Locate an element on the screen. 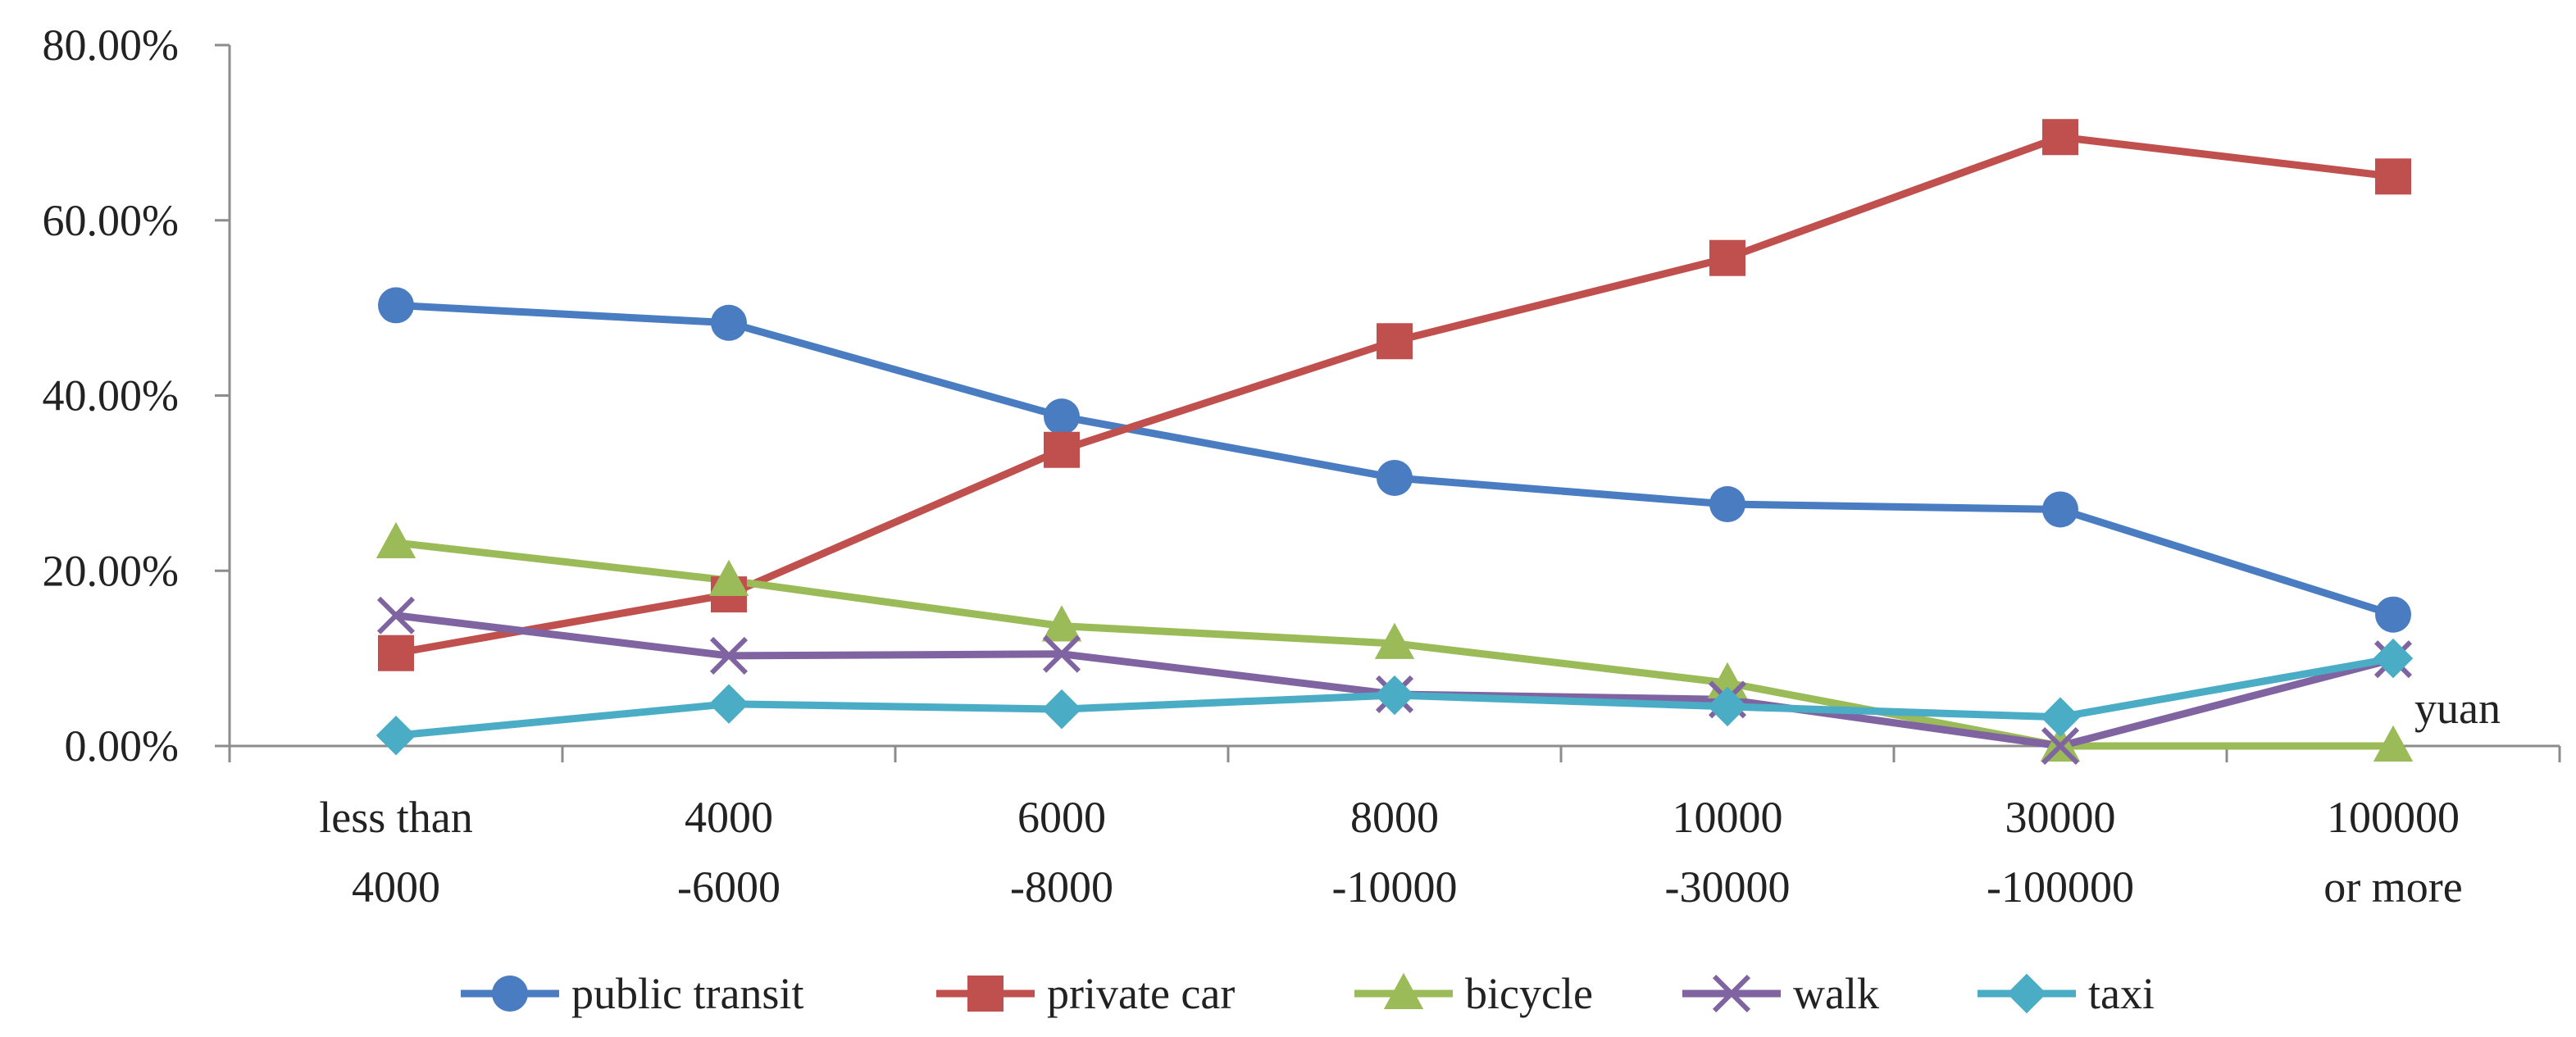  legend-label-taxi: taxi is located at coordinates (2121, 994).